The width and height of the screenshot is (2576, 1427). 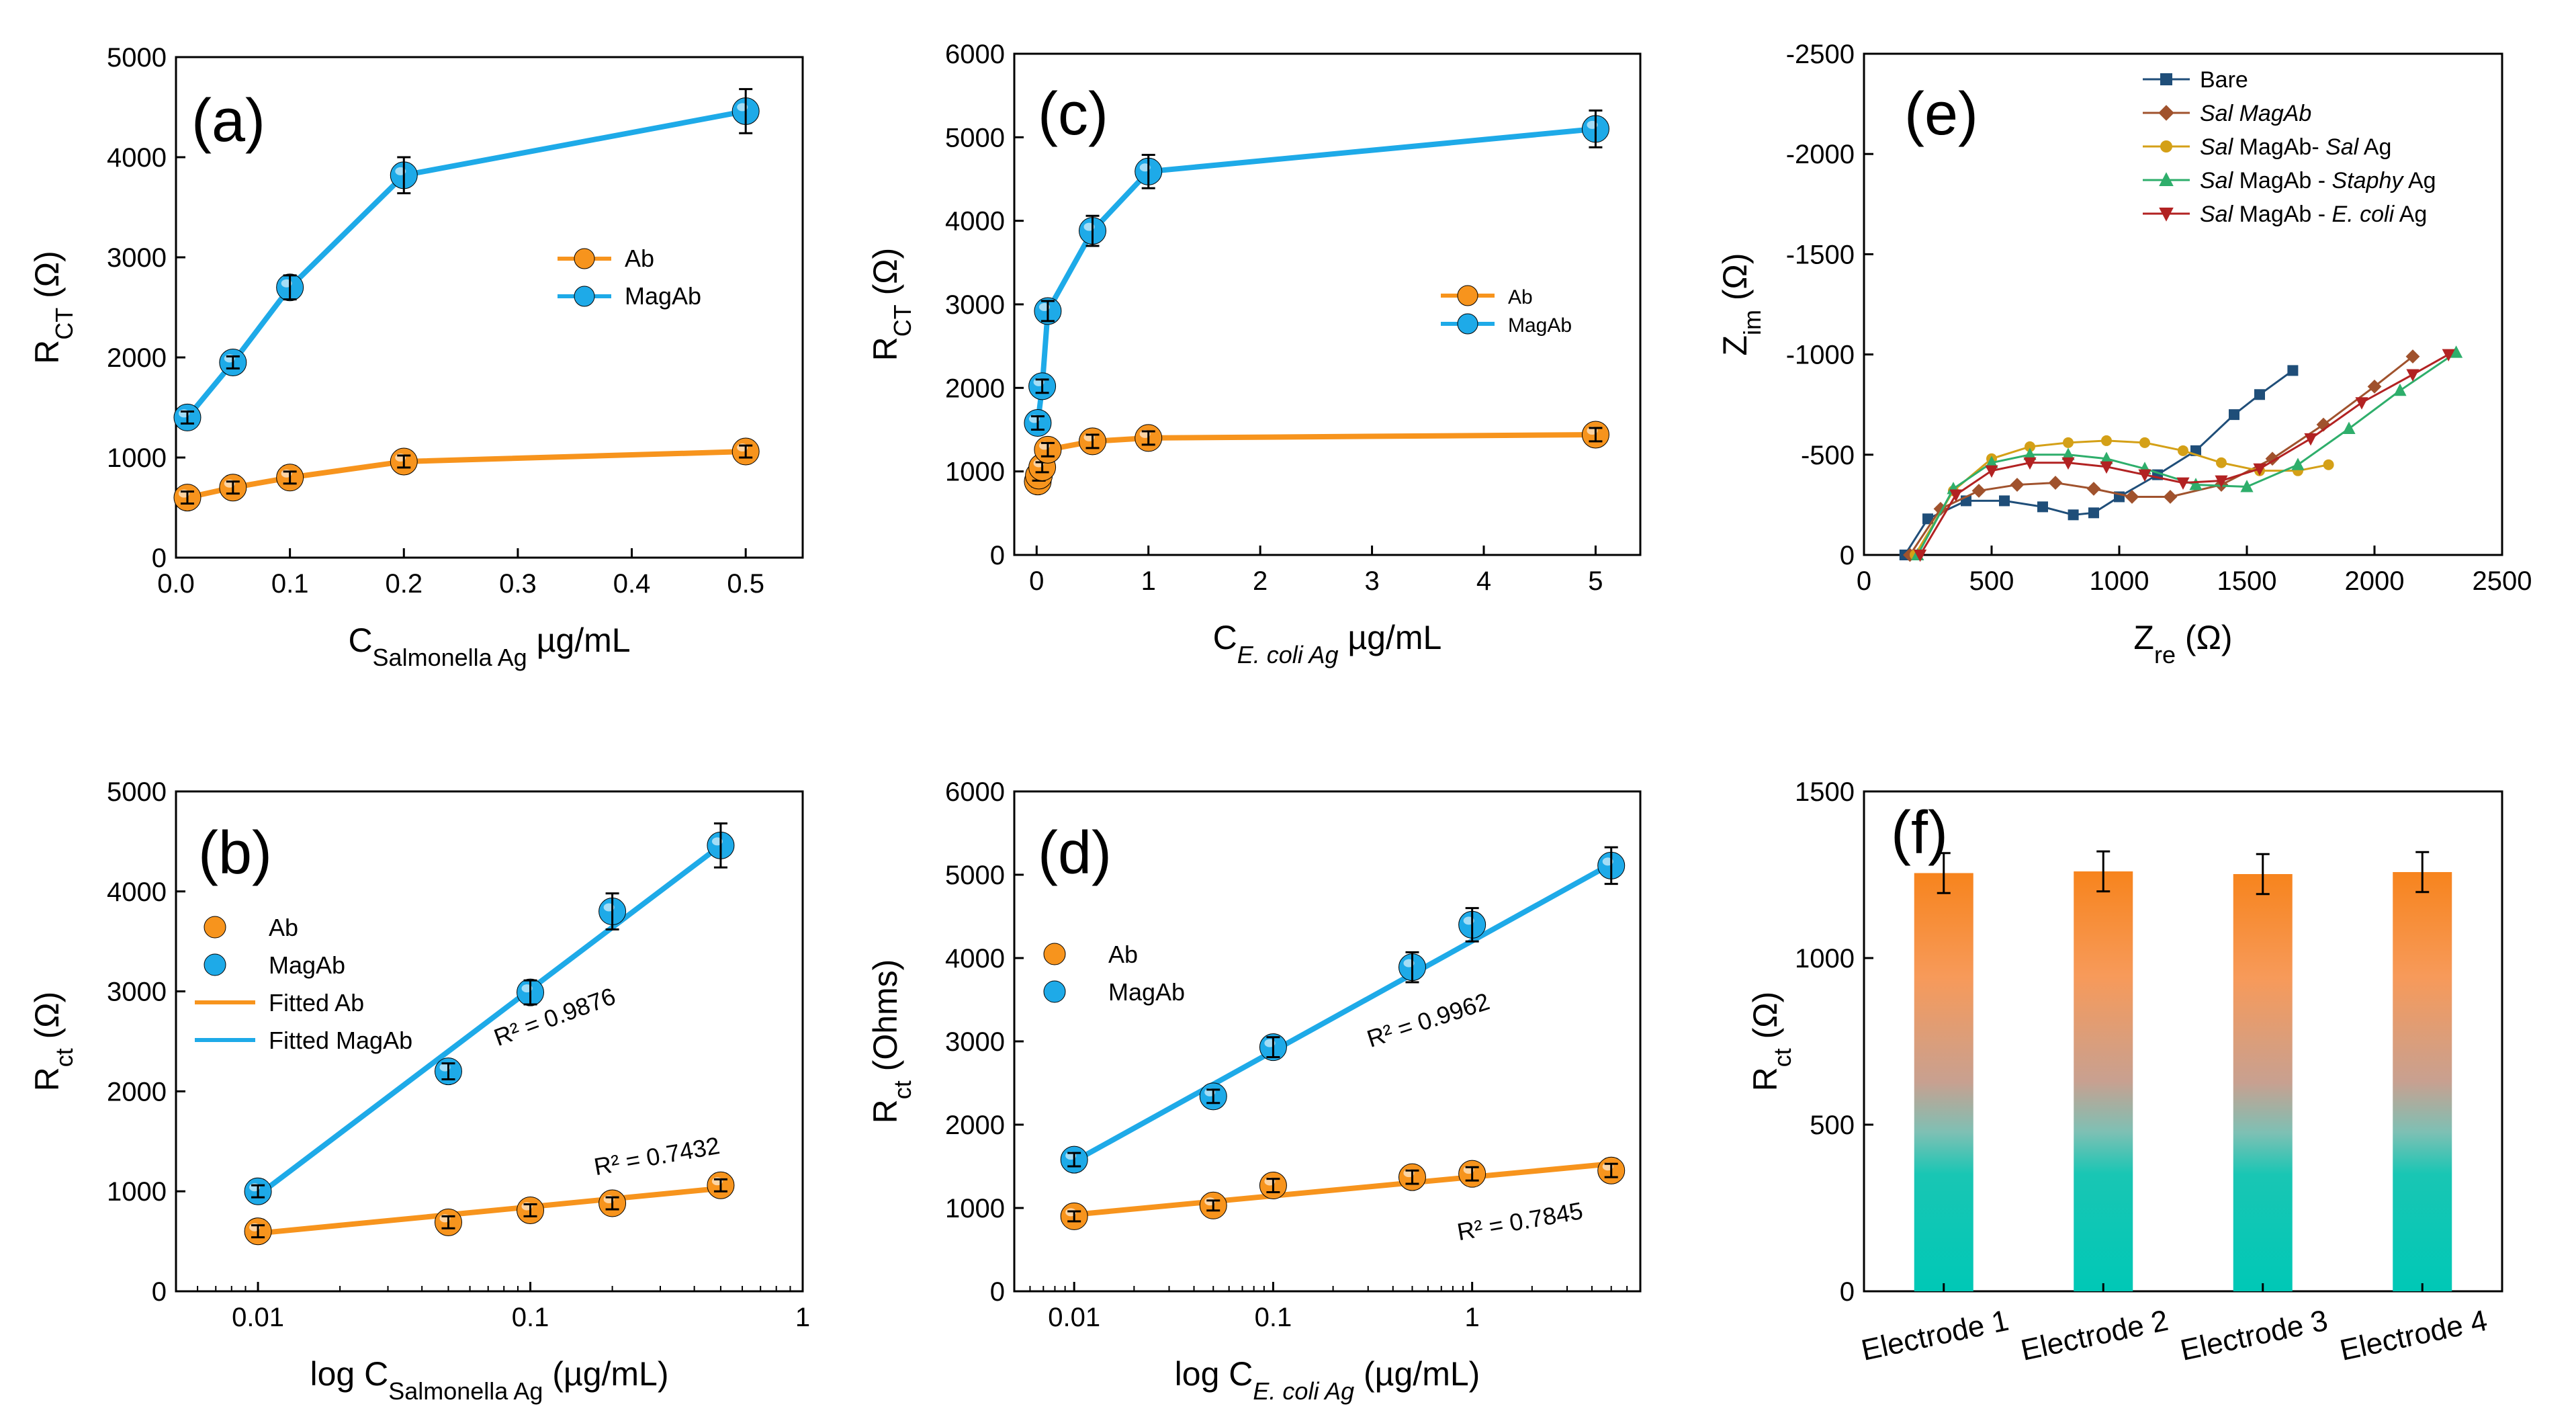 What do you see at coordinates (2263, 1082) in the screenshot?
I see `bar-Electrode 3` at bounding box center [2263, 1082].